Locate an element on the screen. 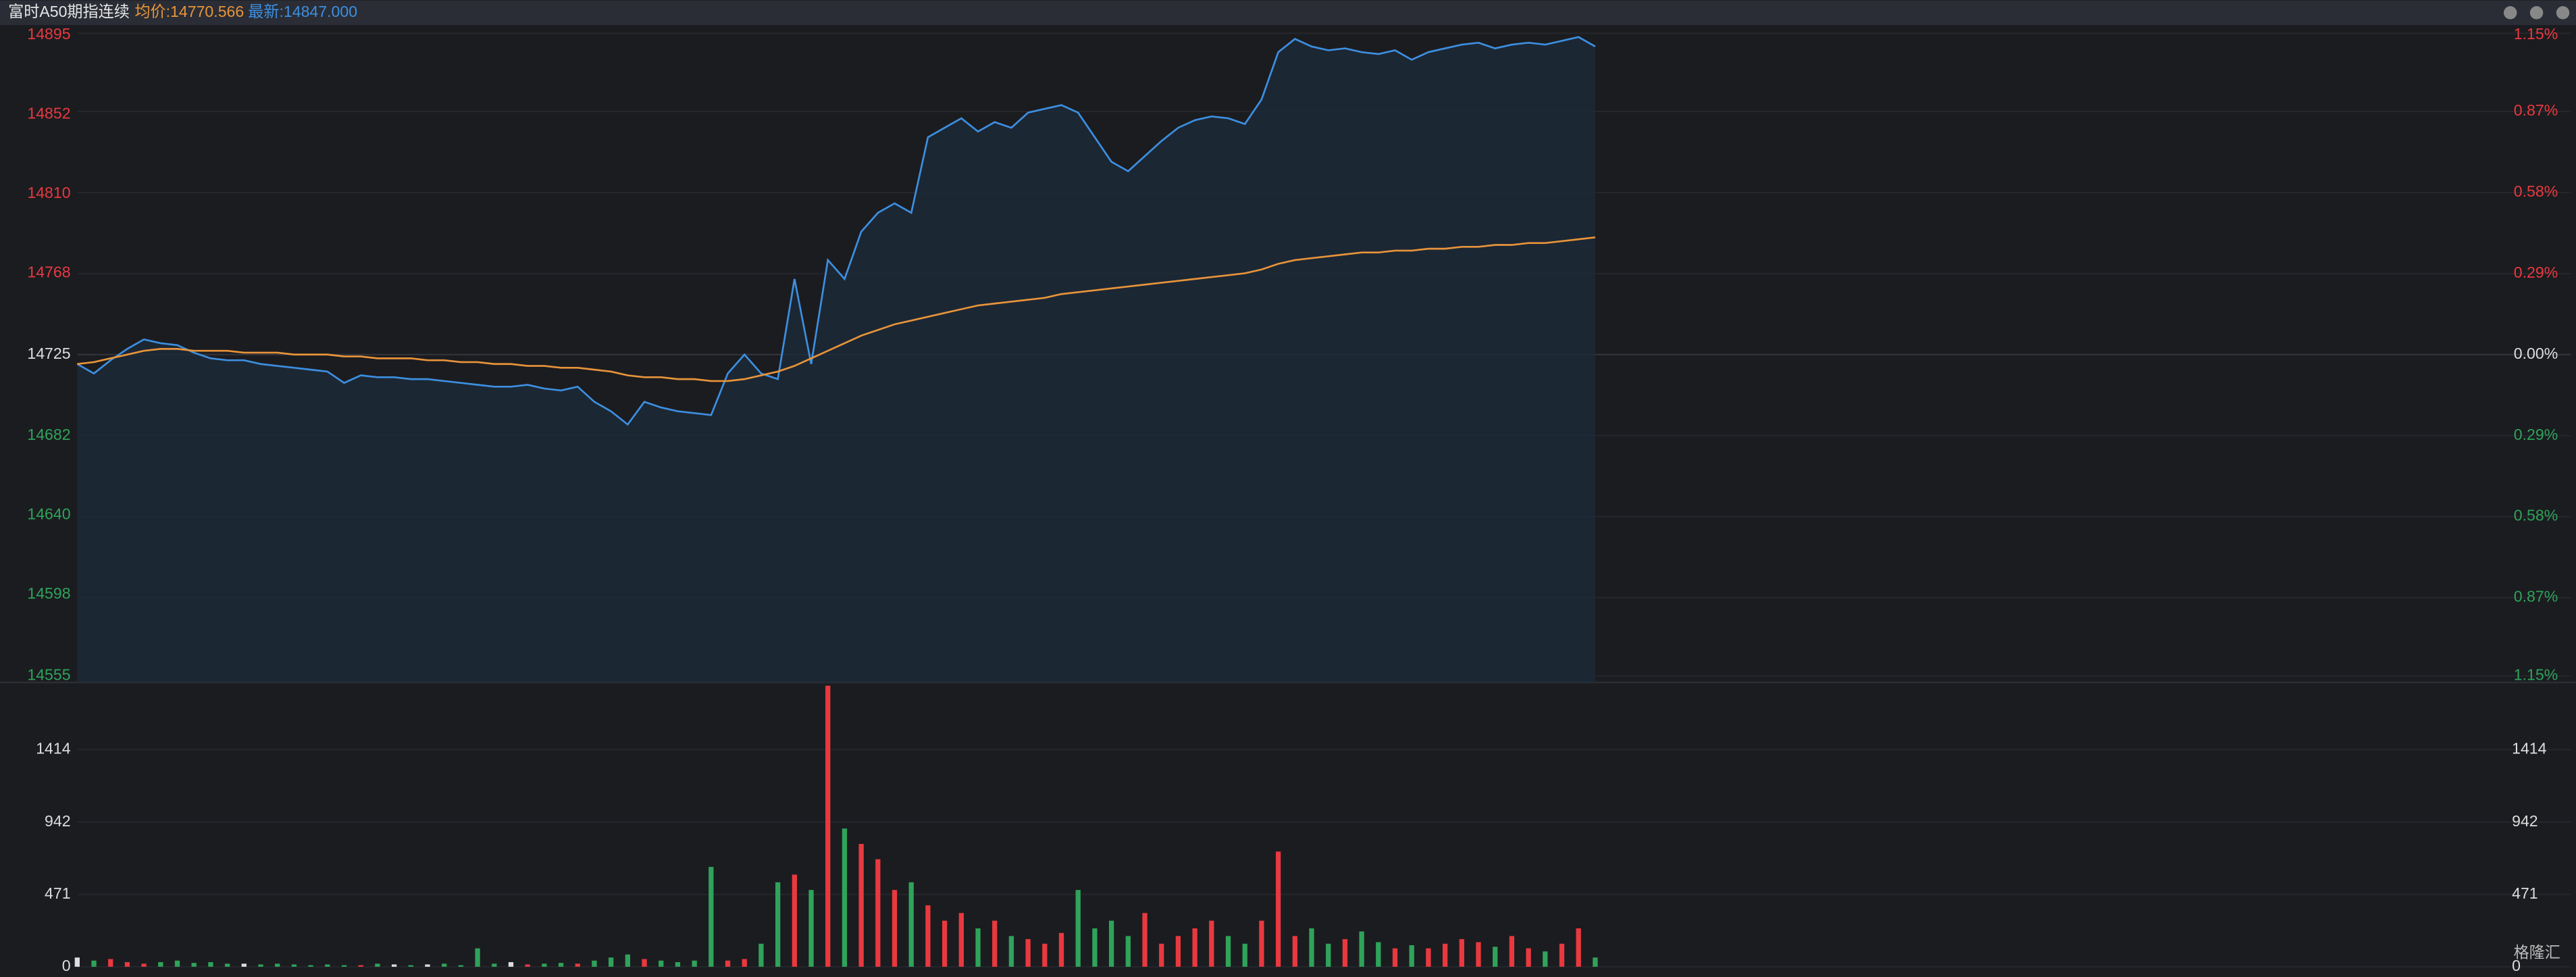 The image size is (2576, 977). avg-label: 均价:14770.566 is located at coordinates (189, 11).